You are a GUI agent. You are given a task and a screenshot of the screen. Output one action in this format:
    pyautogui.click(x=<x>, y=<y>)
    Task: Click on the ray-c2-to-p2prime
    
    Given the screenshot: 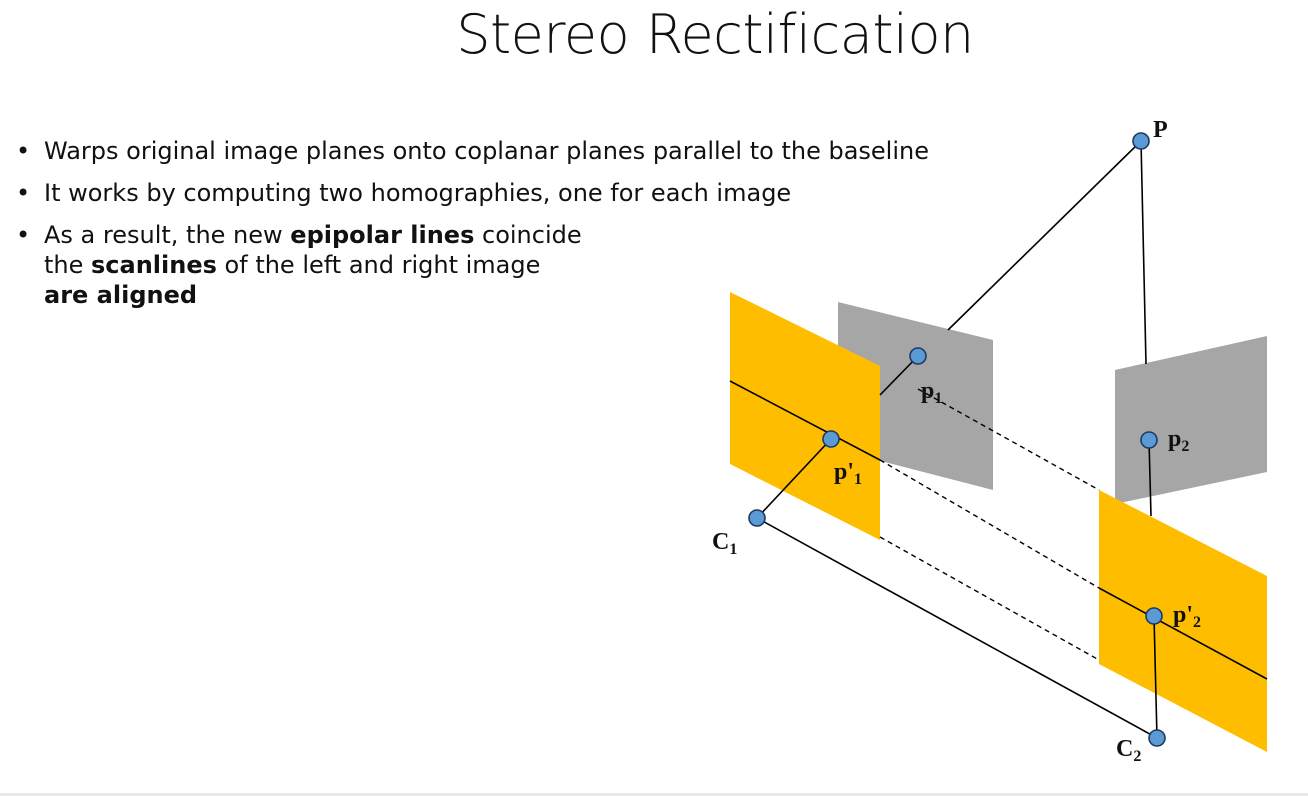 What is the action you would take?
    pyautogui.click(x=1155, y=677)
    